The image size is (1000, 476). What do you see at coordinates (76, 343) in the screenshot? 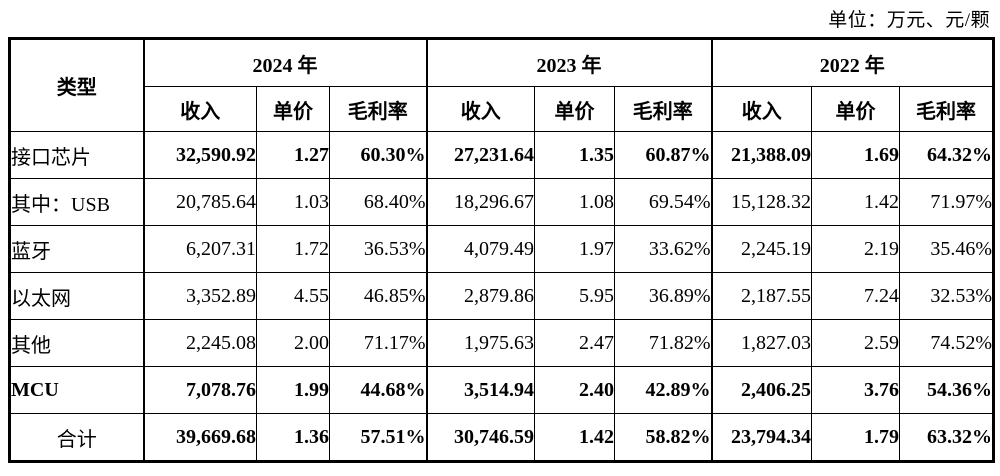
I see `row-label: 其他` at bounding box center [76, 343].